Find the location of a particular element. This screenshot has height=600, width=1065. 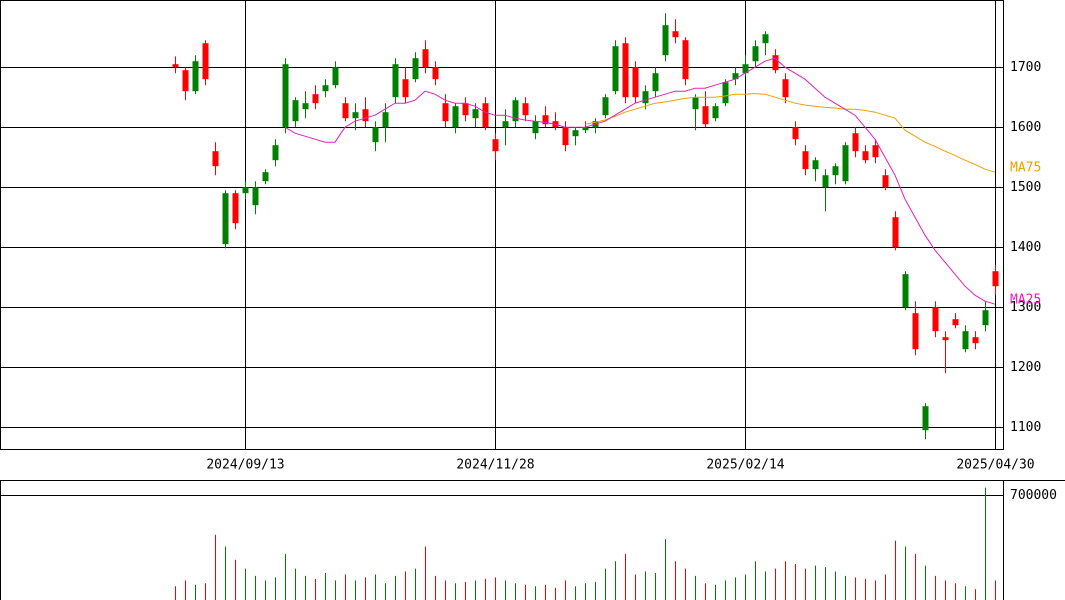

y-tick-label: 1100 is located at coordinates (1025, 427).